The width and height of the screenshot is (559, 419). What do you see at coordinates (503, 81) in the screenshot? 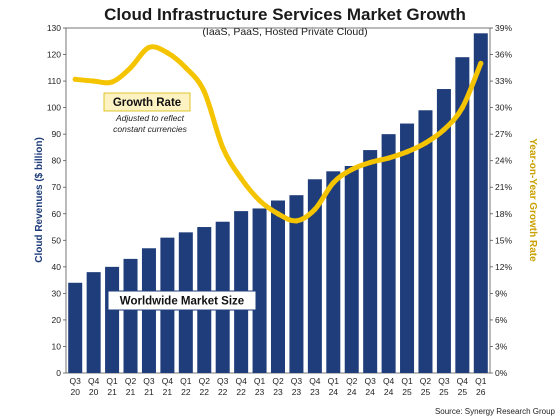
I see `y2-tick-label: 33%` at bounding box center [503, 81].